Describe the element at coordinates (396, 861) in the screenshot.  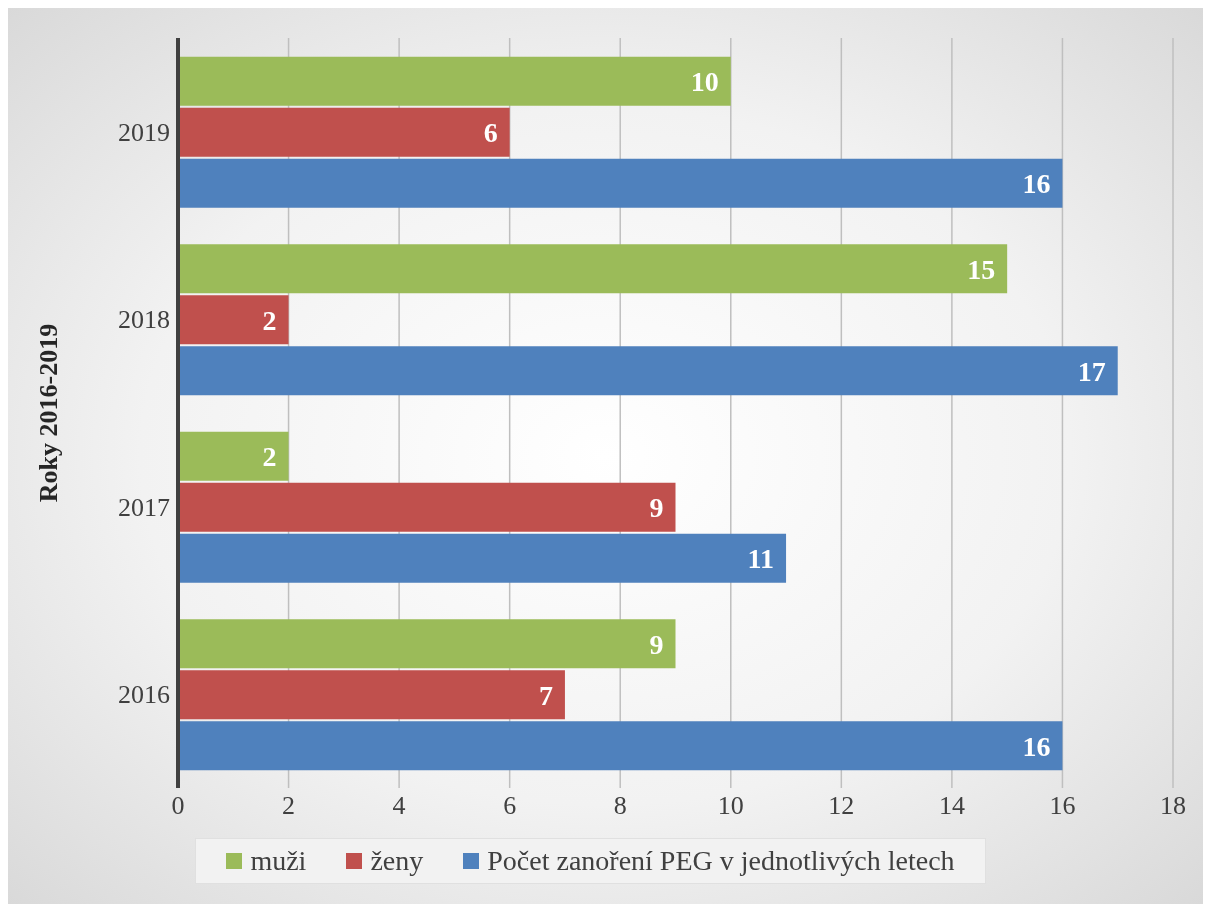
I see `legend-label: ženy` at that location.